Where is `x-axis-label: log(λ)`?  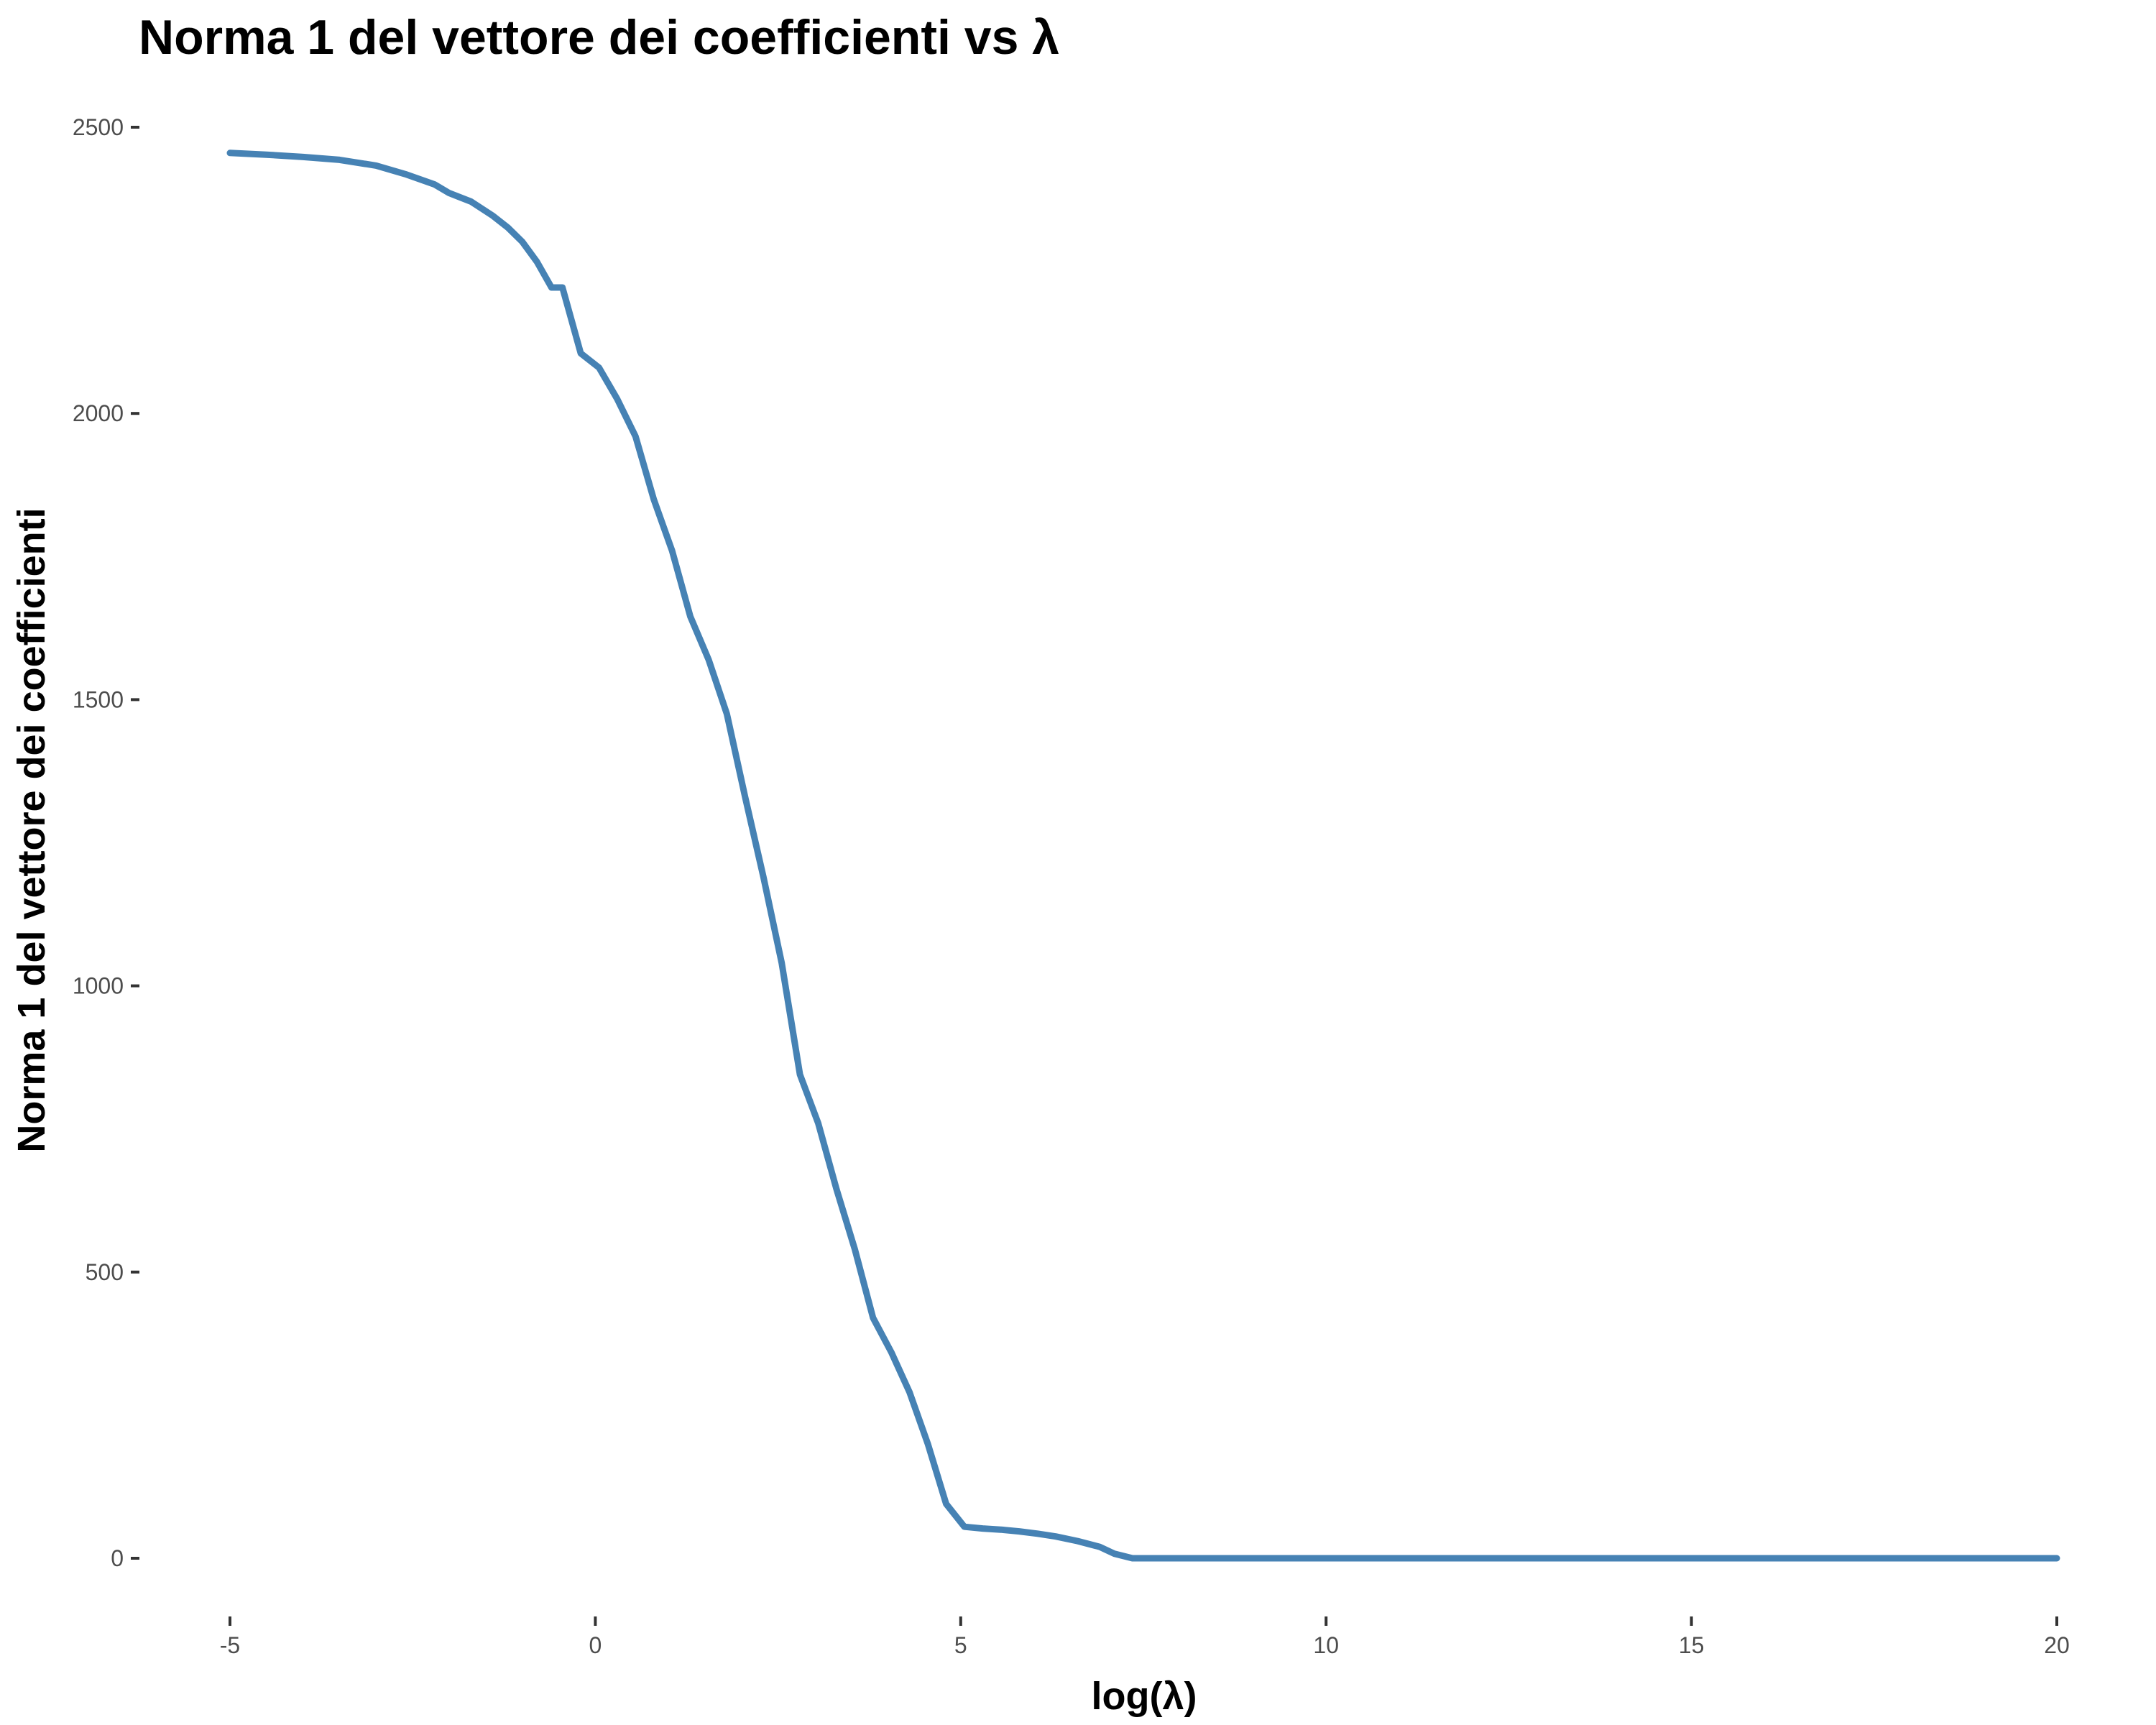
x-axis-label: log(λ) is located at coordinates (1144, 1696).